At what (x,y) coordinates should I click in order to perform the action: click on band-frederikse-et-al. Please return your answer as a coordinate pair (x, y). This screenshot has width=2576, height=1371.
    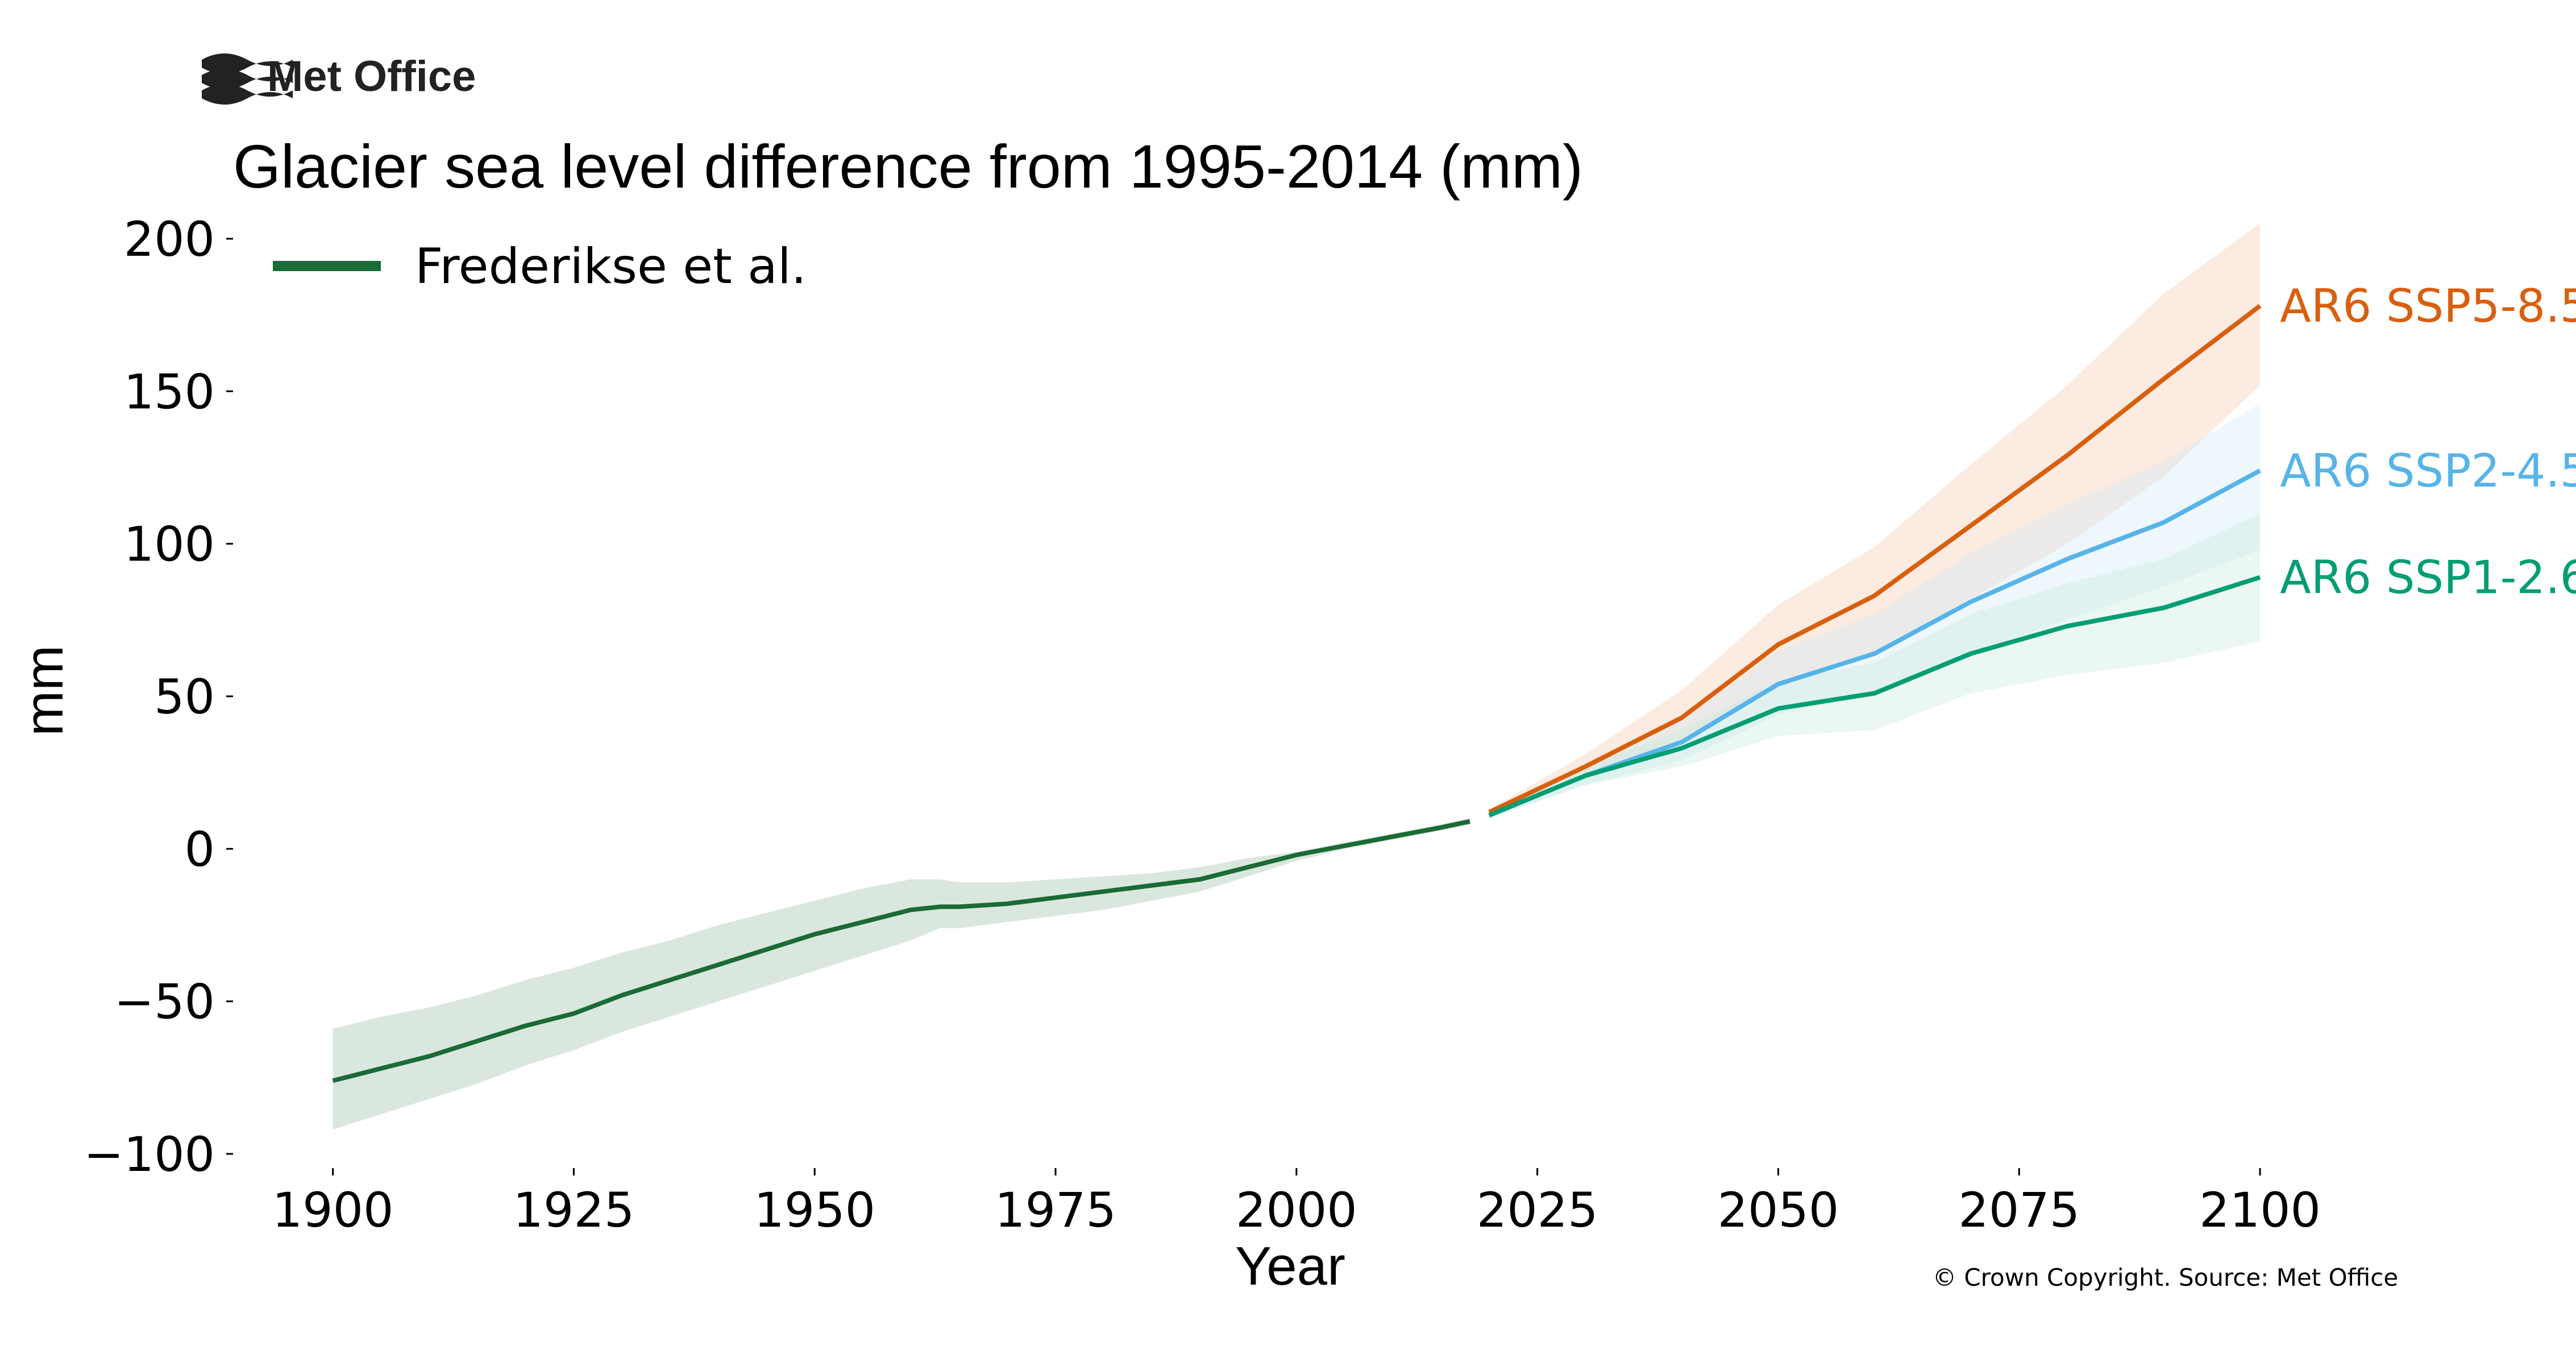
    Looking at the image, I should click on (902, 974).